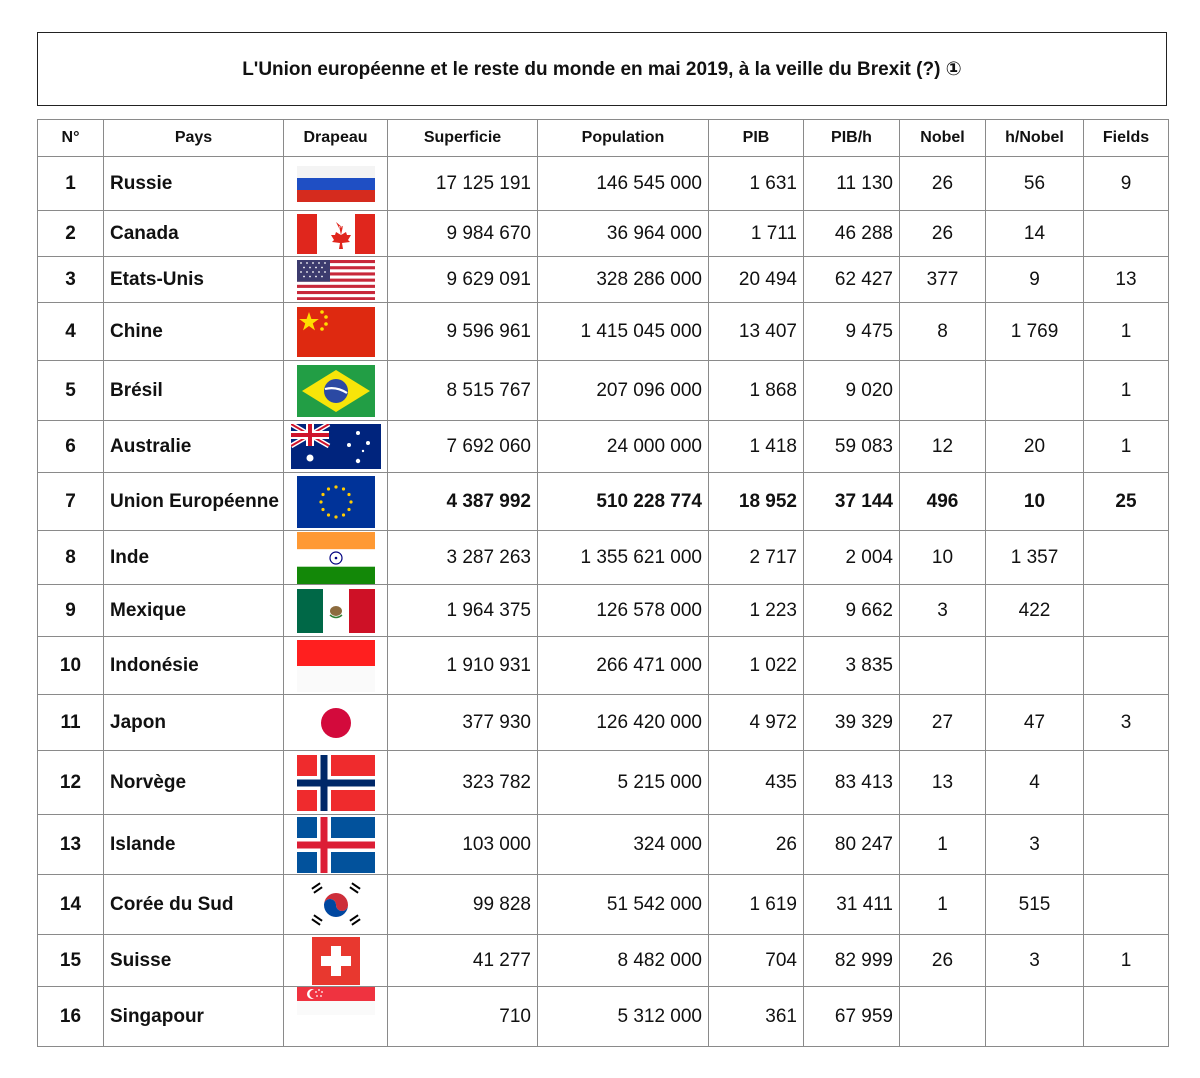  I want to click on nobel-cell: 12, so click(942, 446).